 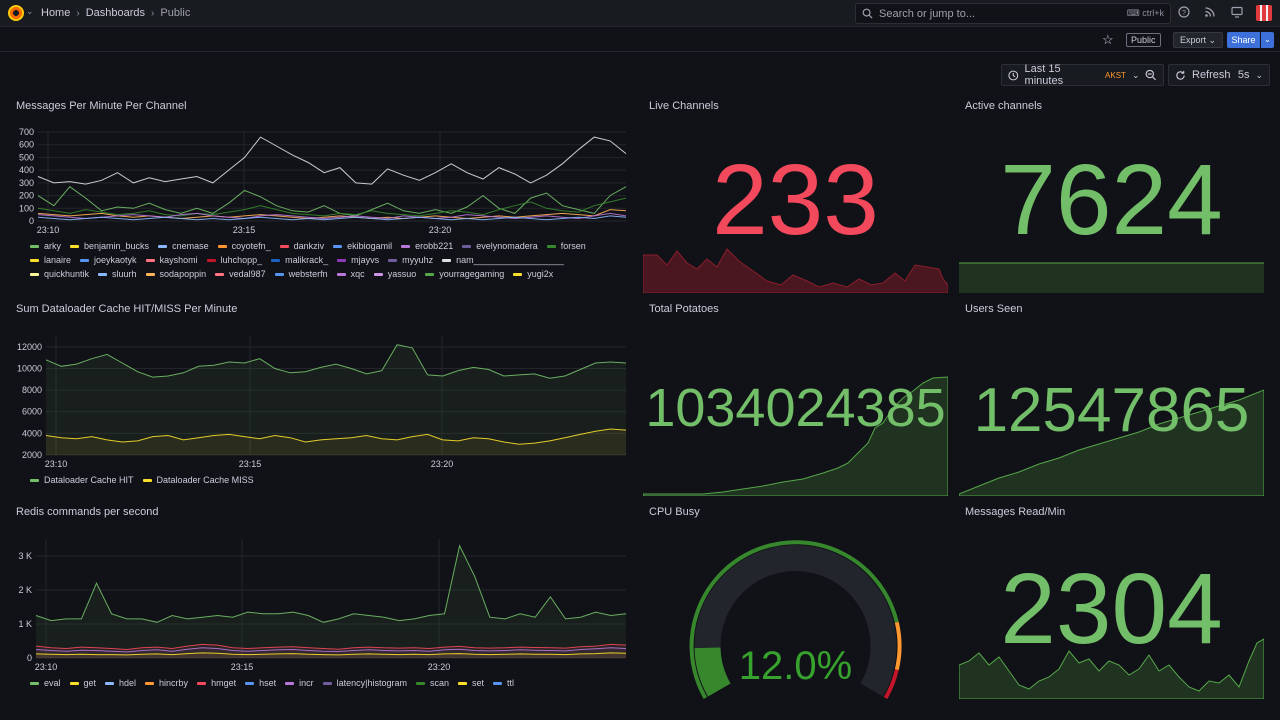 What do you see at coordinates (127, 309) in the screenshot?
I see `panel-title: Sum Dataloader Cache HIT/MISS Per Minute` at bounding box center [127, 309].